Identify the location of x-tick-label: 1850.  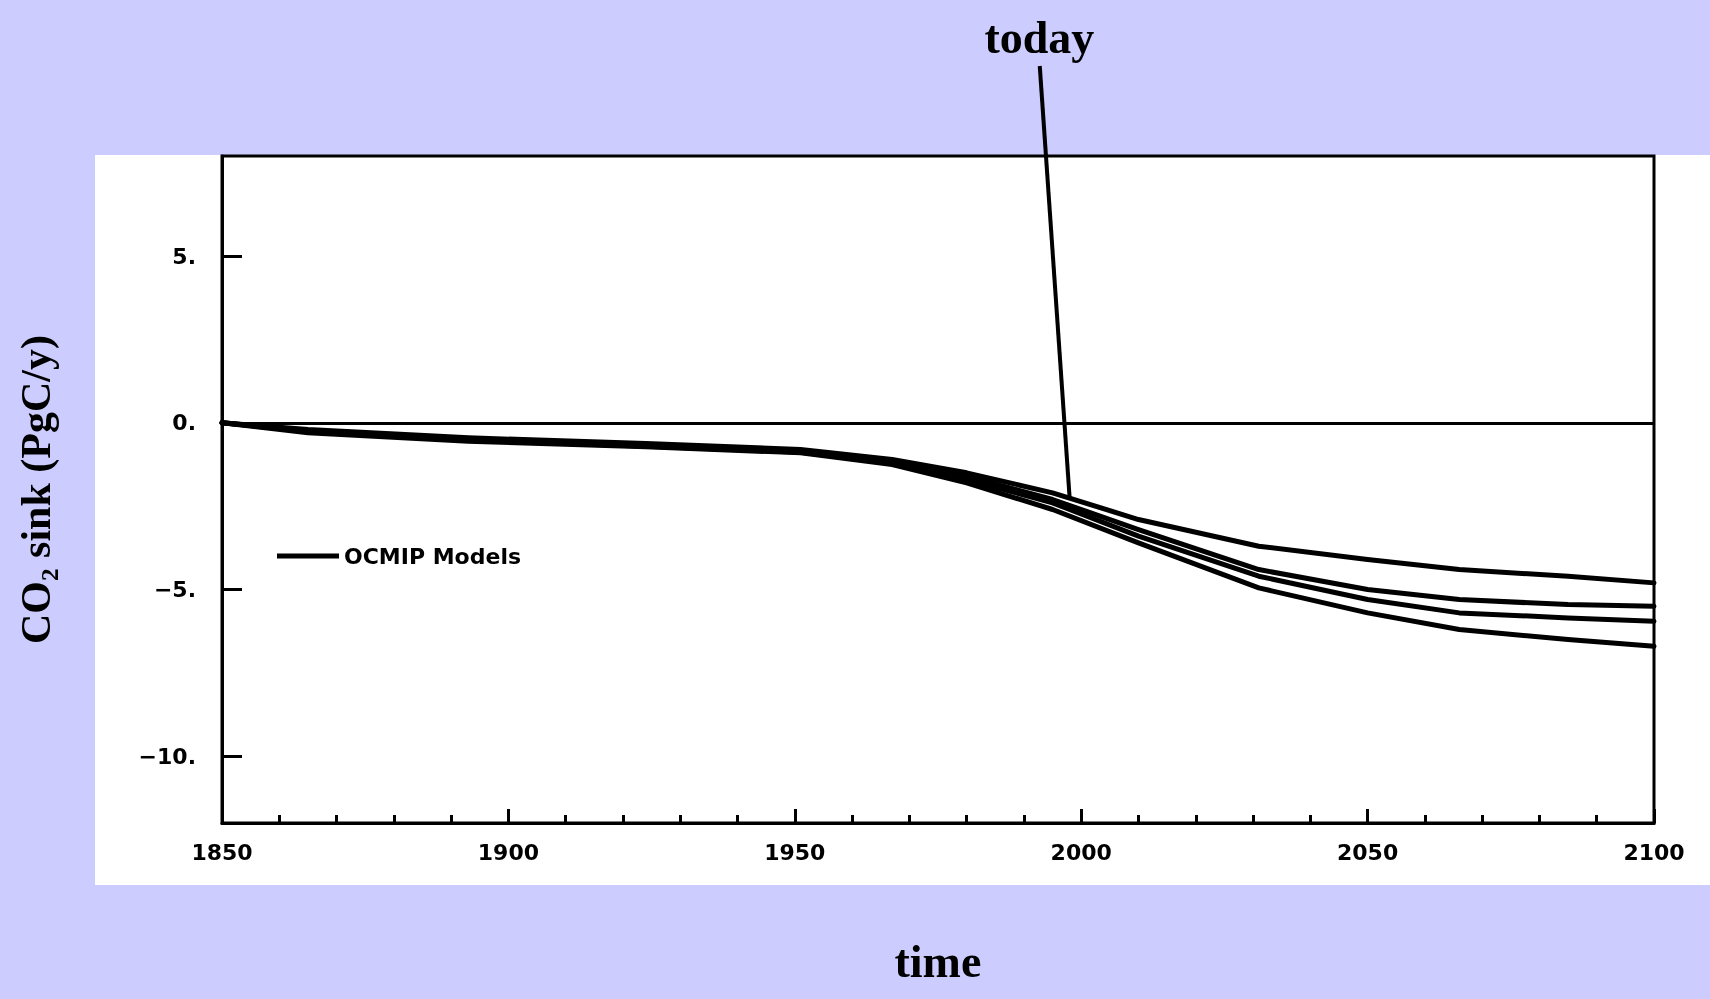
(222, 852).